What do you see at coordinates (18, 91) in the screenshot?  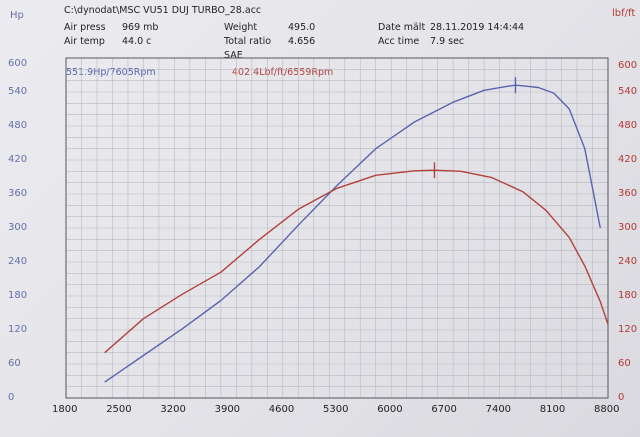 I see `left-tick-label: 540` at bounding box center [18, 91].